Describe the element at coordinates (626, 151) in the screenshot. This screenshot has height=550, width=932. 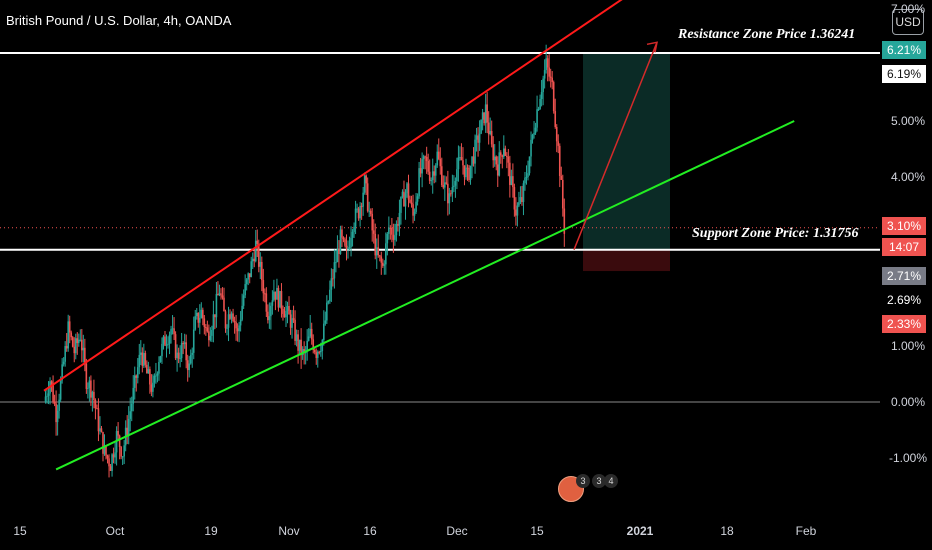
I see `profit-zone` at that location.